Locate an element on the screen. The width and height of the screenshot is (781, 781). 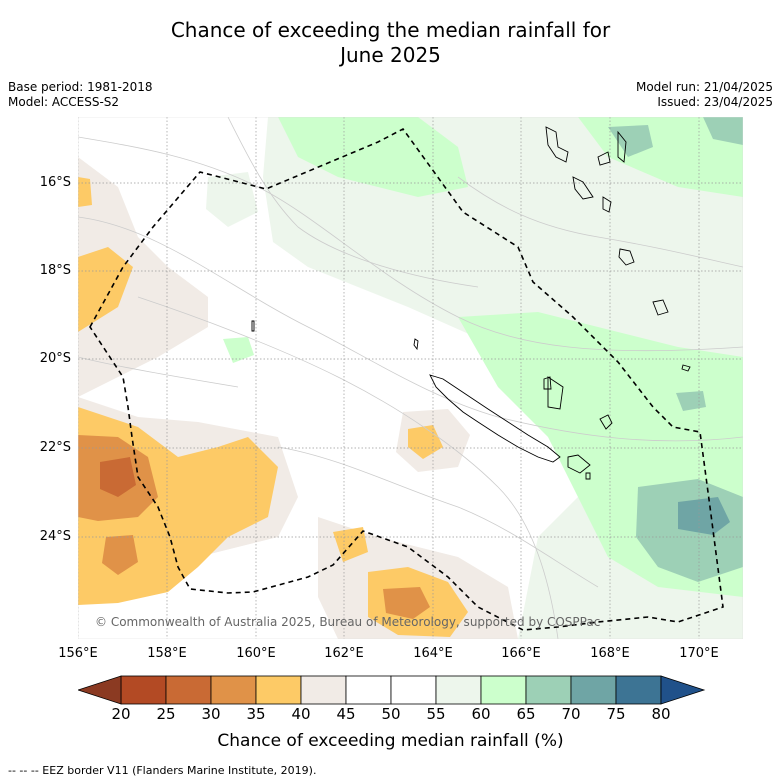
lon-label-168e: 168°E is located at coordinates (610, 653).